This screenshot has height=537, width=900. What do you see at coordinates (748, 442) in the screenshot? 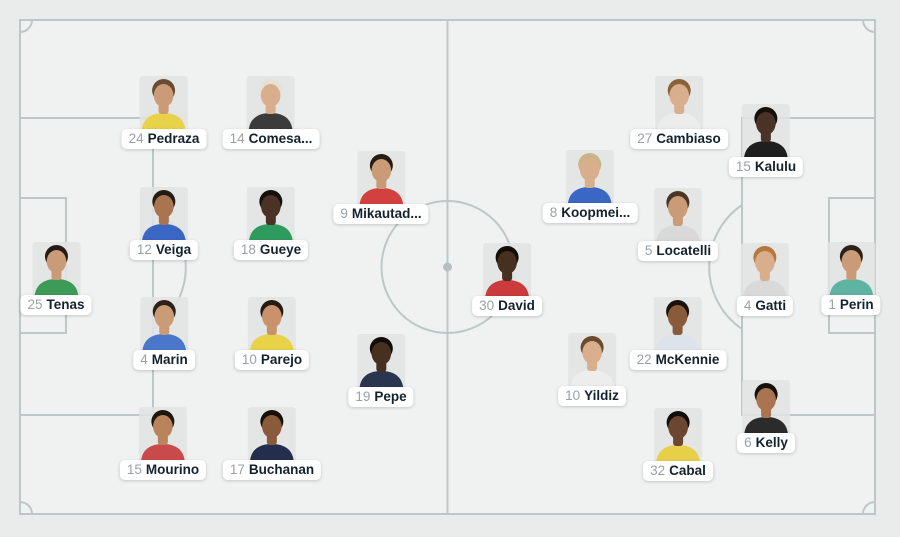
I see `player-number: 6` at bounding box center [748, 442].